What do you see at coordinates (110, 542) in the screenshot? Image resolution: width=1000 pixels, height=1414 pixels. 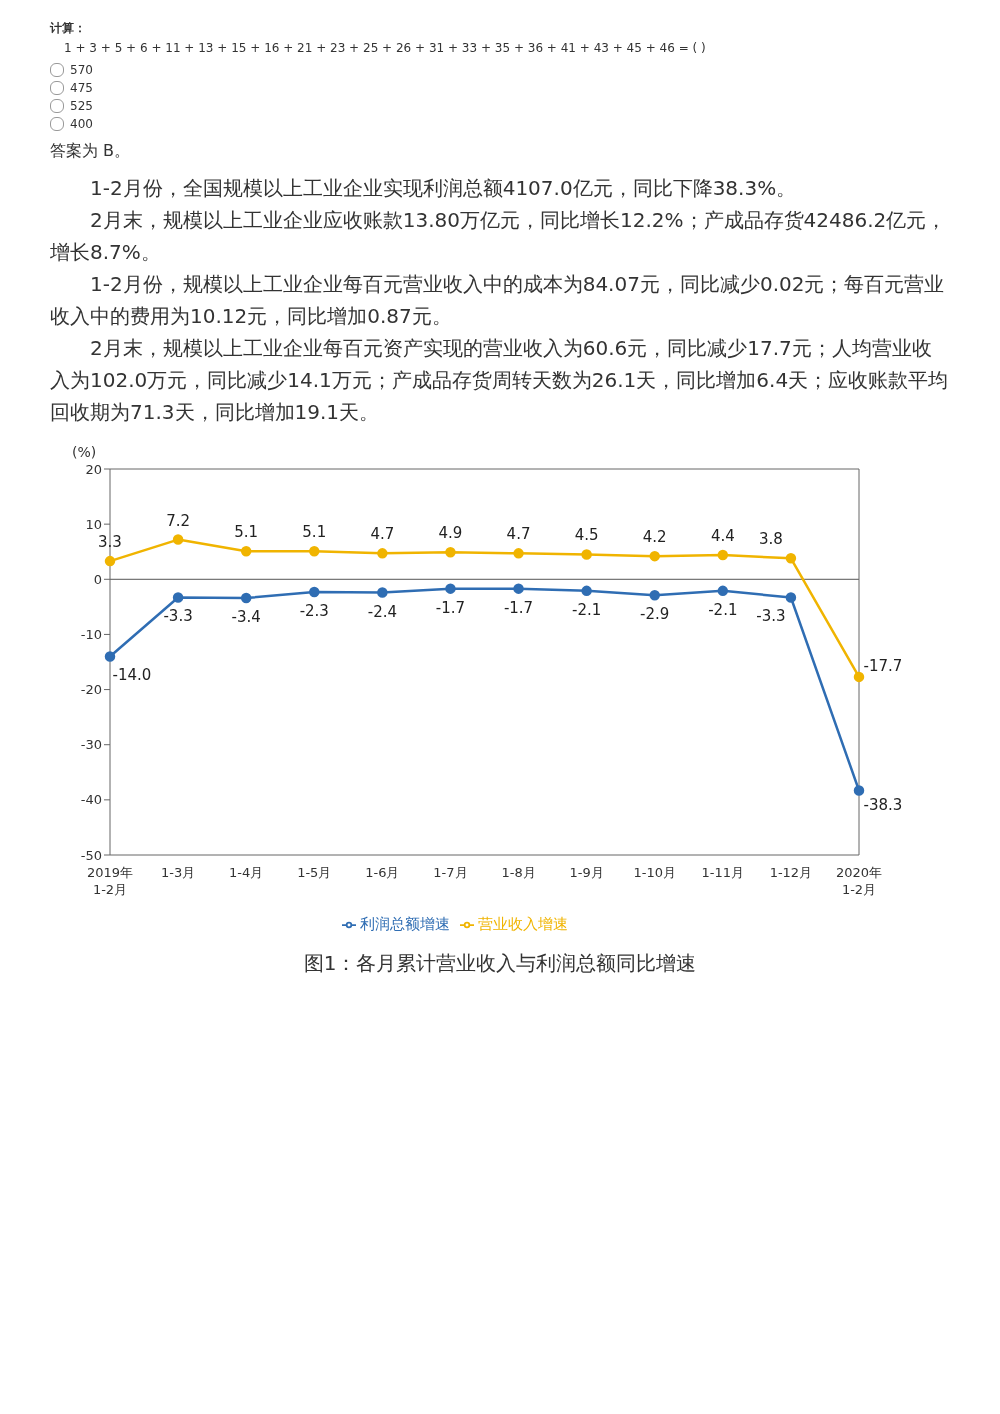 I see `data-label: 3.3` at bounding box center [110, 542].